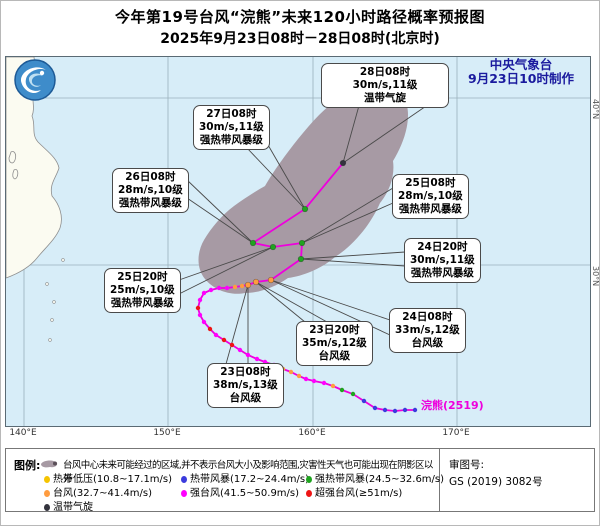 The width and height of the screenshot is (600, 526). What do you see at coordinates (142, 277) in the screenshot?
I see `callout-line: 25日20时` at bounding box center [142, 277].